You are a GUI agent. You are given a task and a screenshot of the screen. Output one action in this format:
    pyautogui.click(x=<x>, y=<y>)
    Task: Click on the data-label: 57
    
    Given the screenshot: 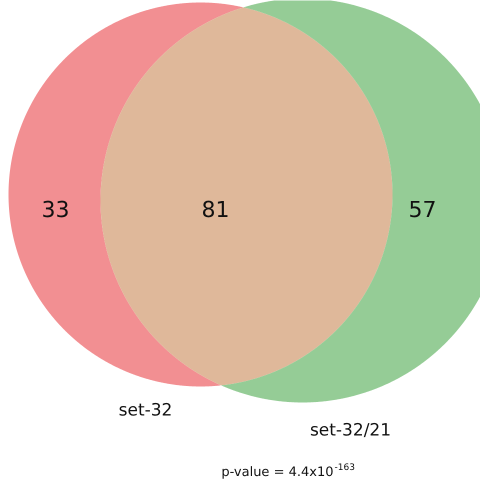 What is the action you would take?
    pyautogui.click(x=422, y=210)
    